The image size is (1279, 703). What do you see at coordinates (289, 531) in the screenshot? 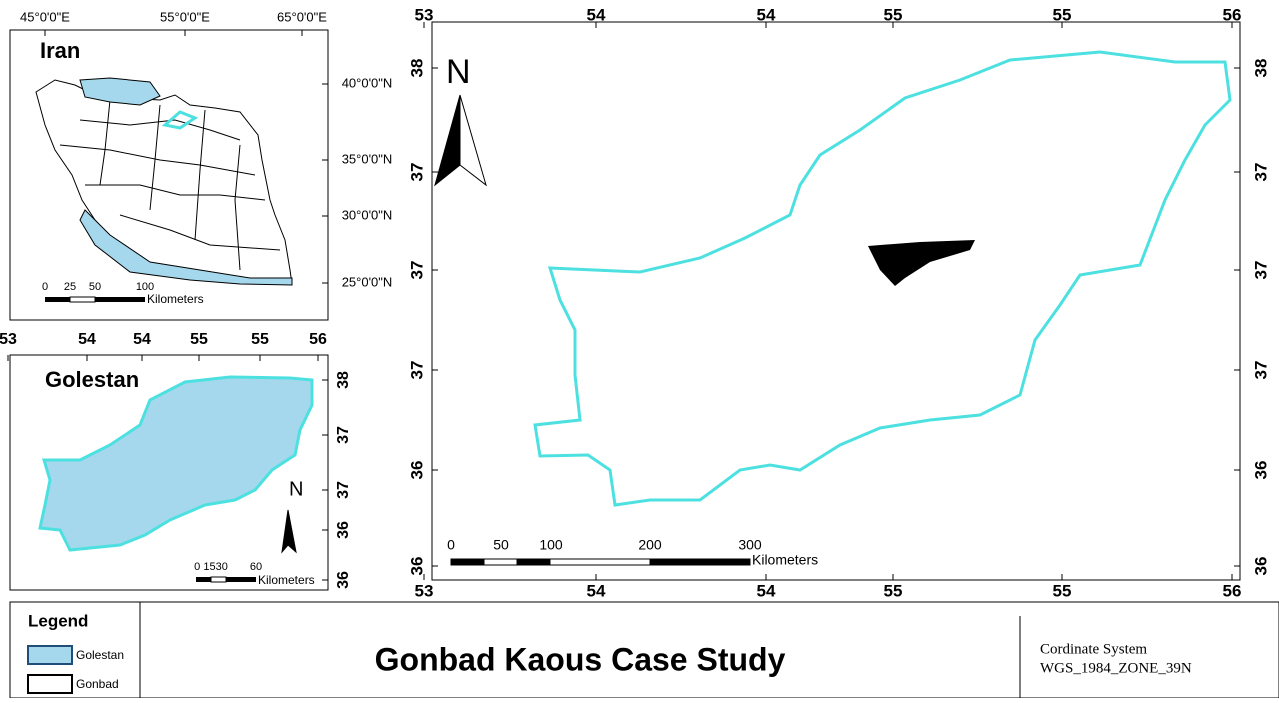
I see `golestan-north-arrow` at bounding box center [289, 531].